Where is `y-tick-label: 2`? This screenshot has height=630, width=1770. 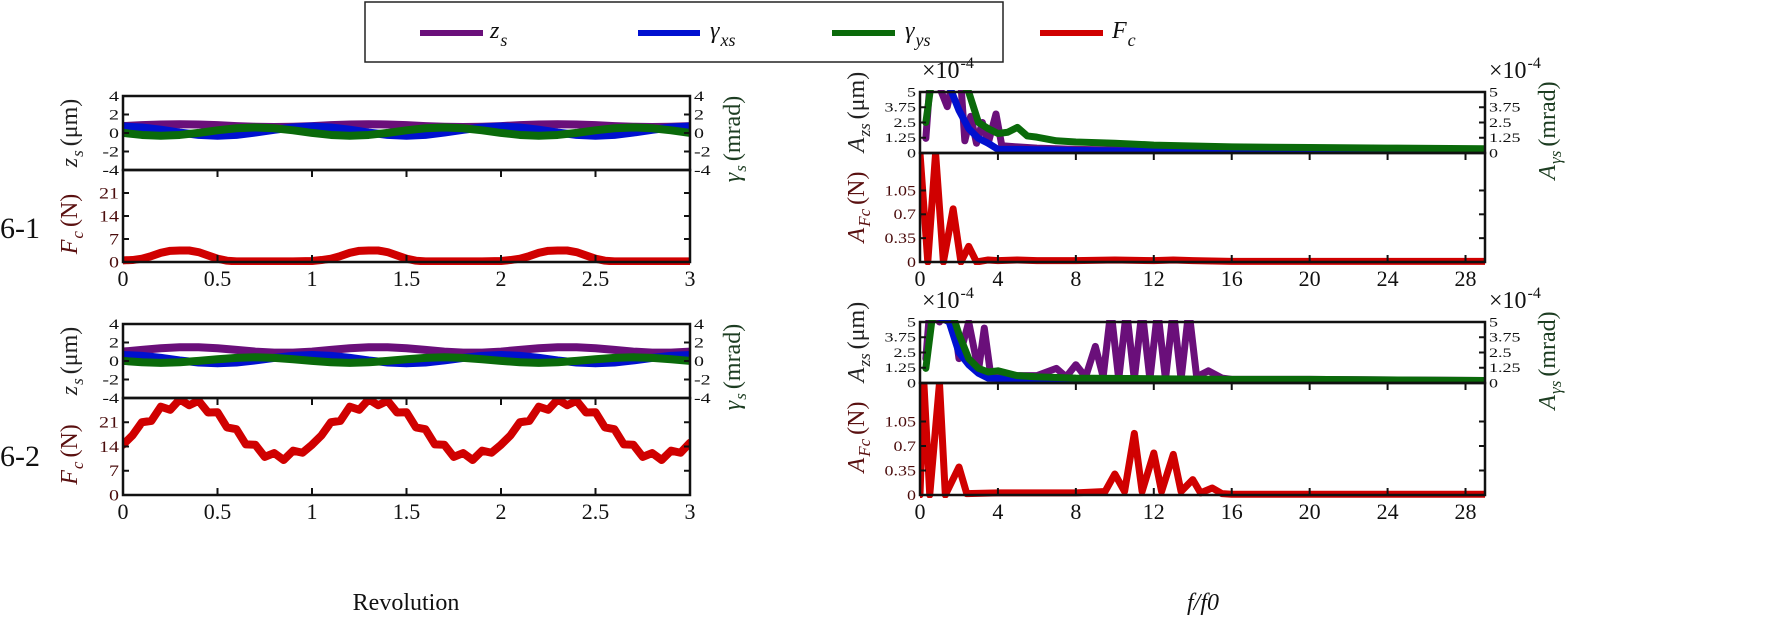 y-tick-label: 2 is located at coordinates (114, 114).